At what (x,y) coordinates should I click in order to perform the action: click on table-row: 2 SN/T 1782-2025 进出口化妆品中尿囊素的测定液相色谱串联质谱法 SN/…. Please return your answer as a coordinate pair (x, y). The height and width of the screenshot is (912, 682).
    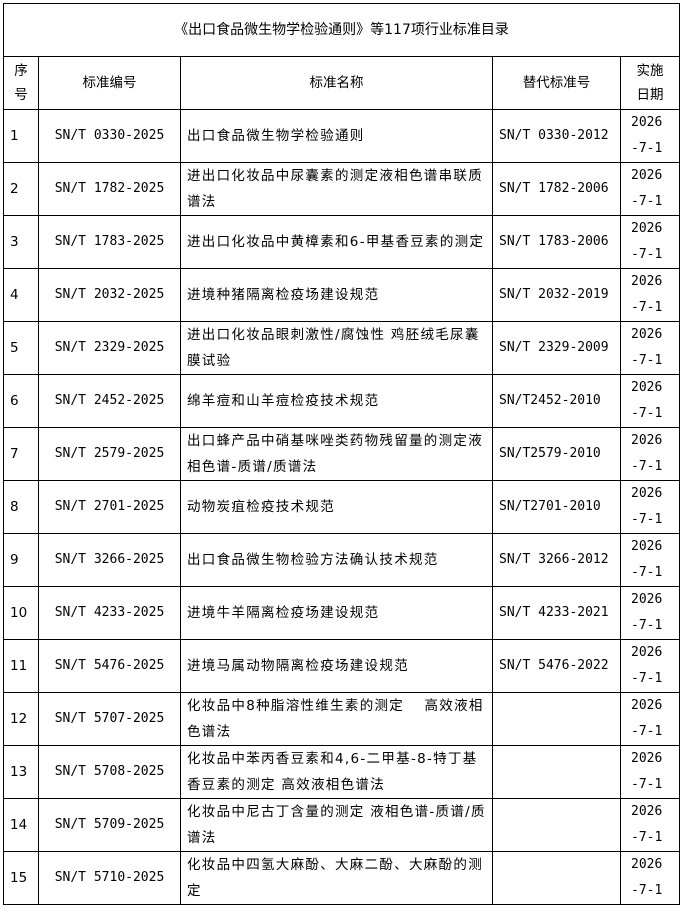
    Looking at the image, I should click on (341, 189).